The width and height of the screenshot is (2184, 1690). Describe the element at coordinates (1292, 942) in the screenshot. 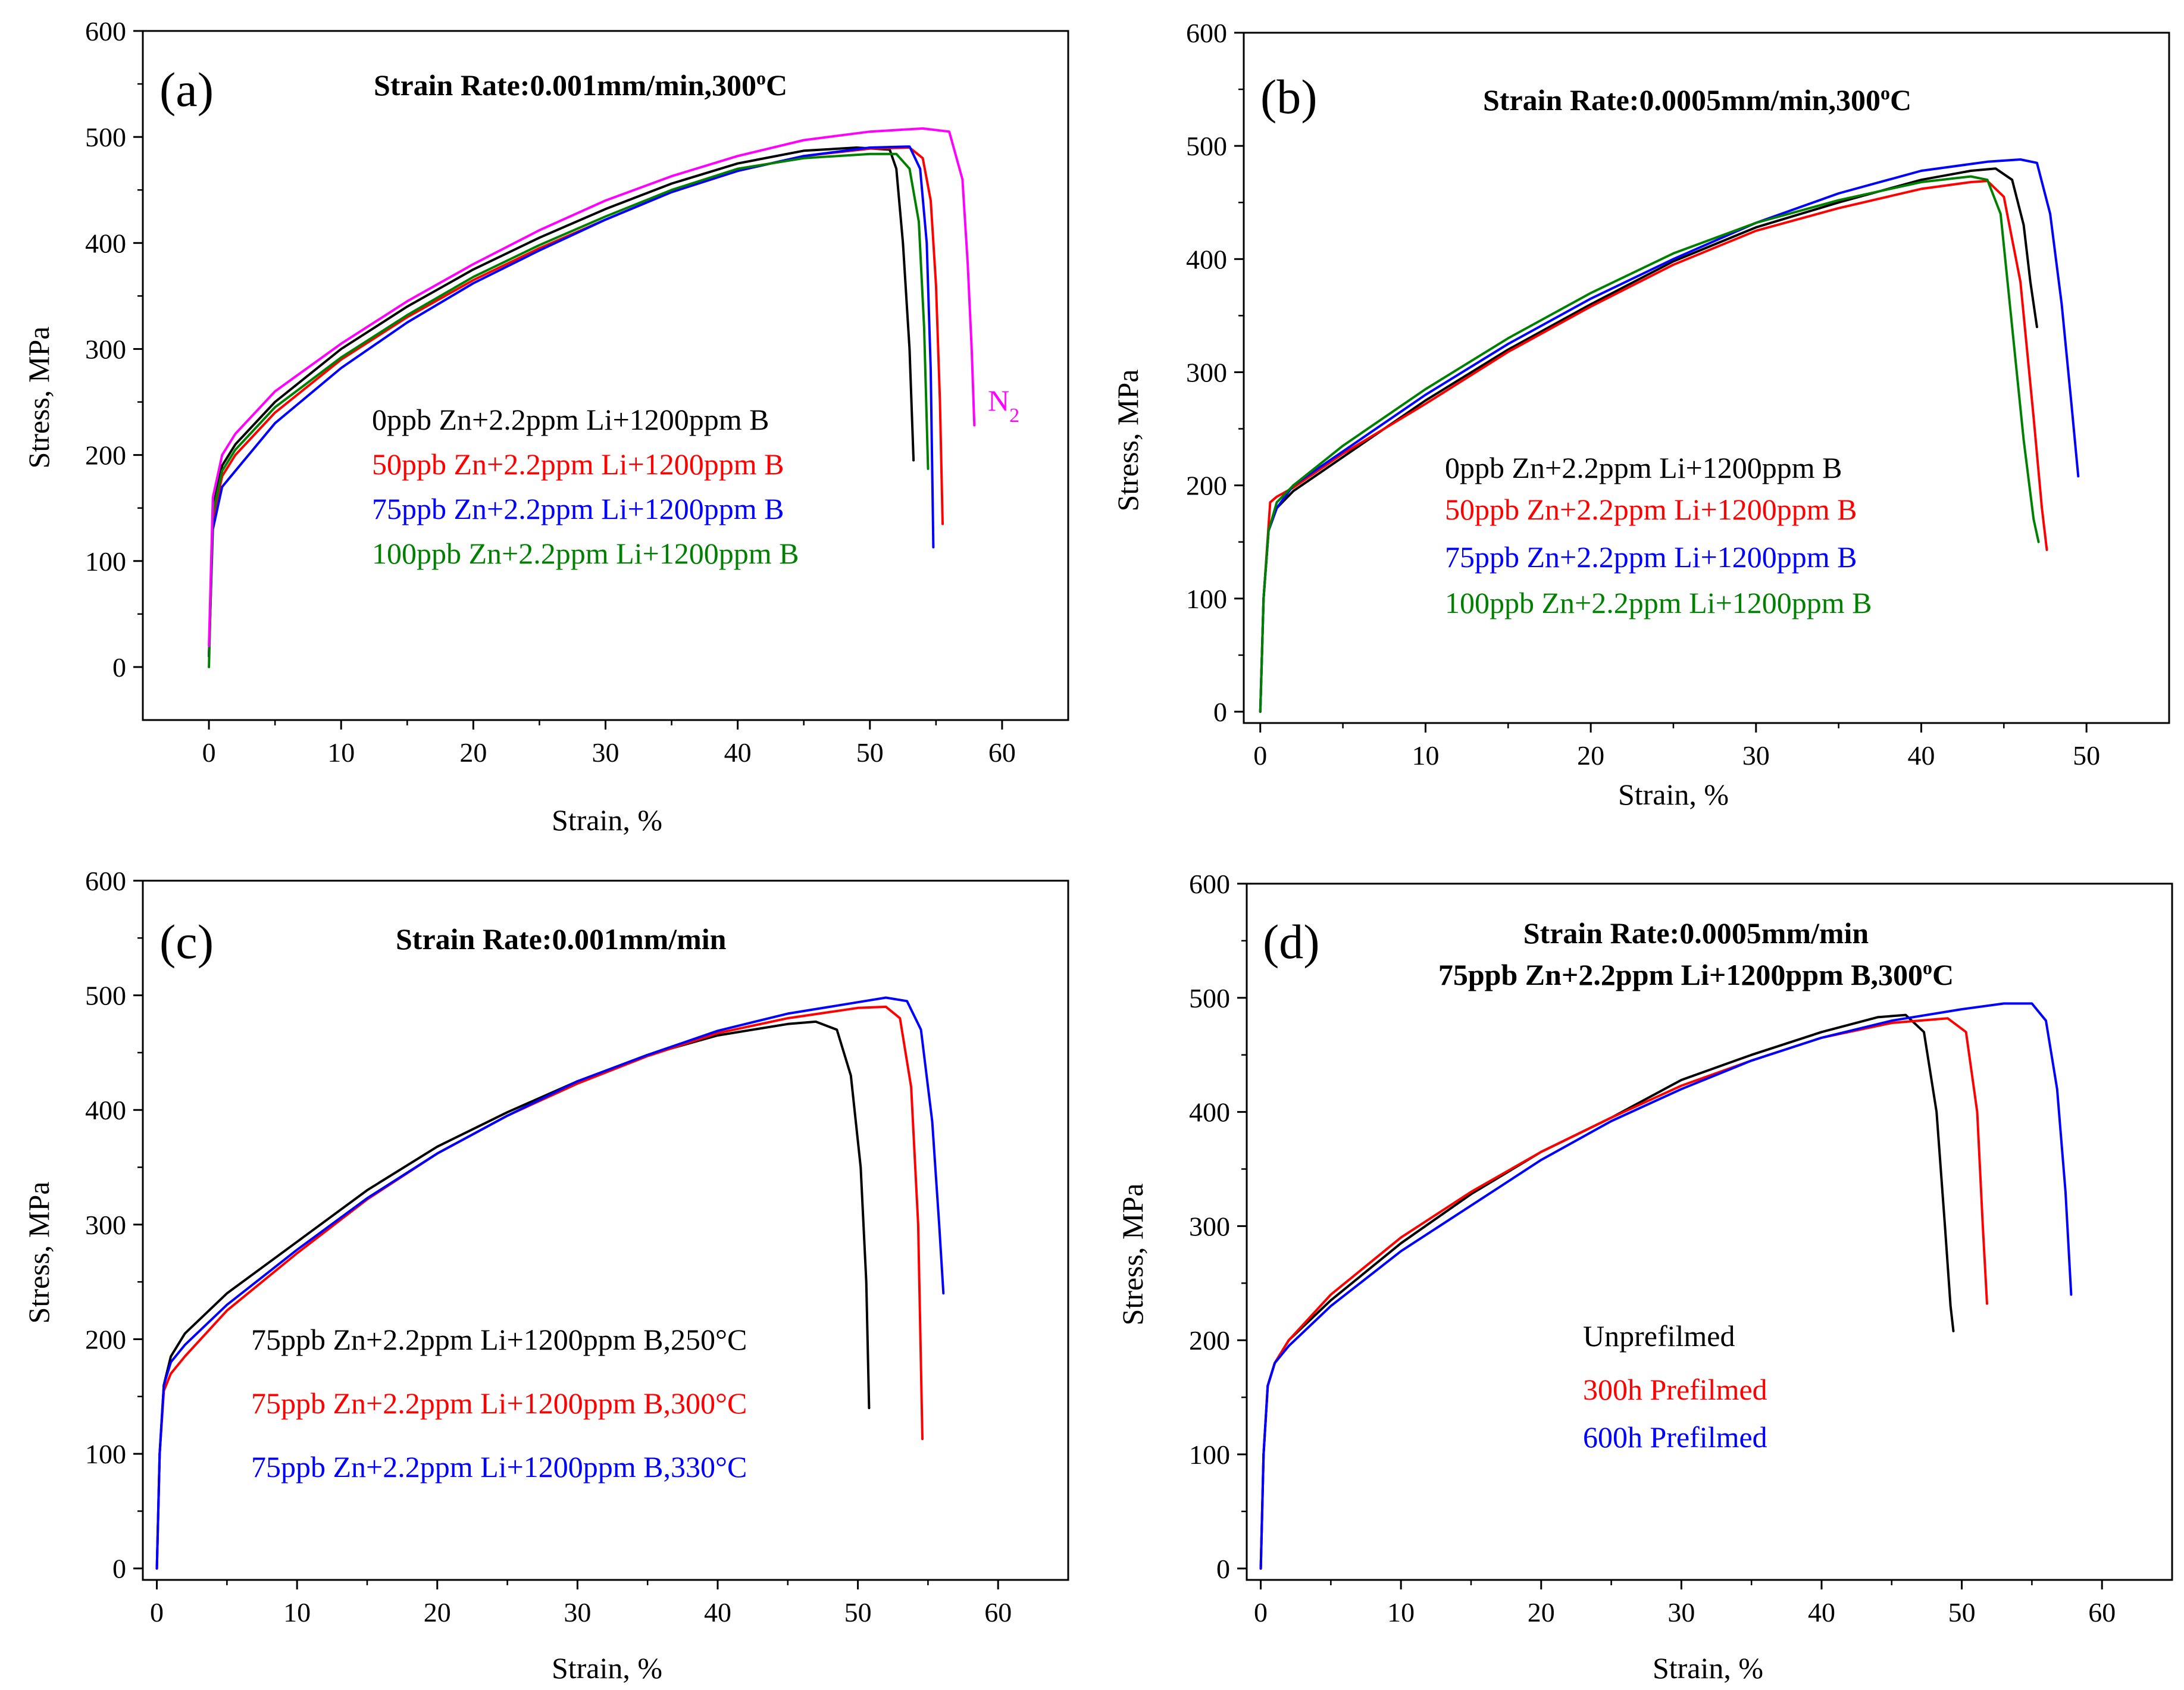

I see `panel-letter: (d)` at that location.